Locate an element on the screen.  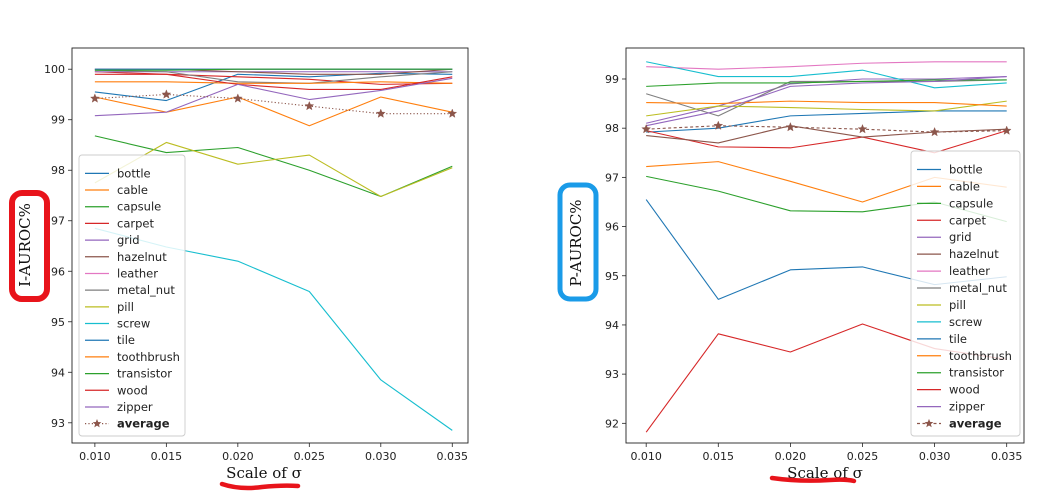
y-tick-label: 94 is located at coordinates (612, 325).